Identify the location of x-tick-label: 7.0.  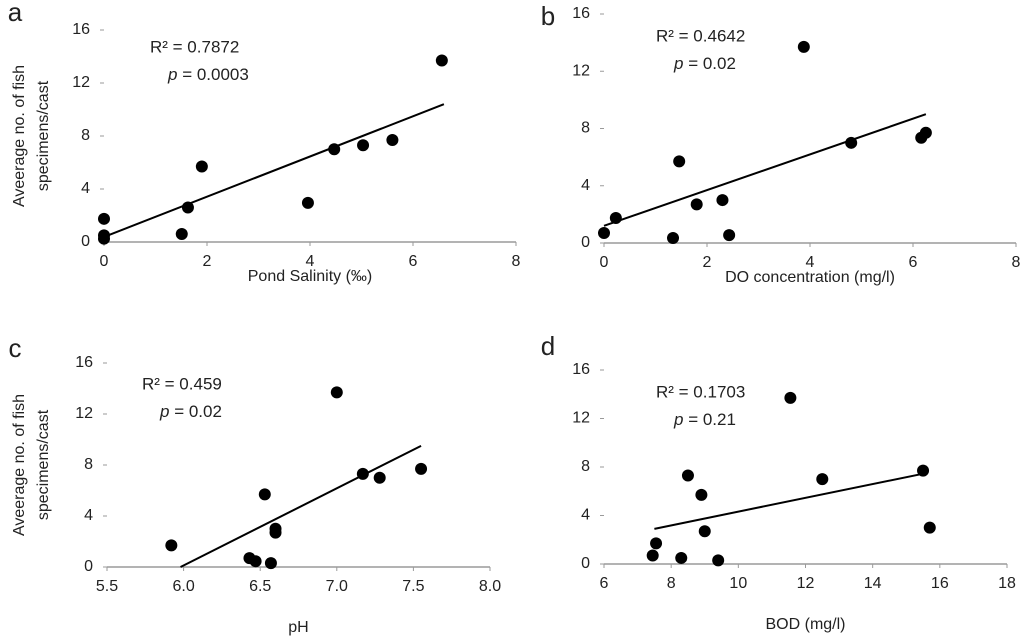
(337, 586).